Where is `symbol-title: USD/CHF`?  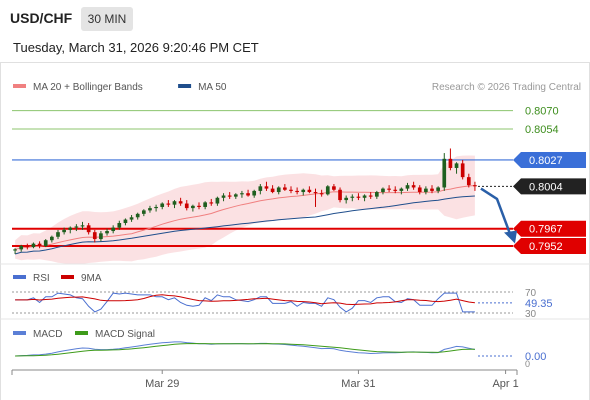
symbol-title: USD/CHF is located at coordinates (41, 18).